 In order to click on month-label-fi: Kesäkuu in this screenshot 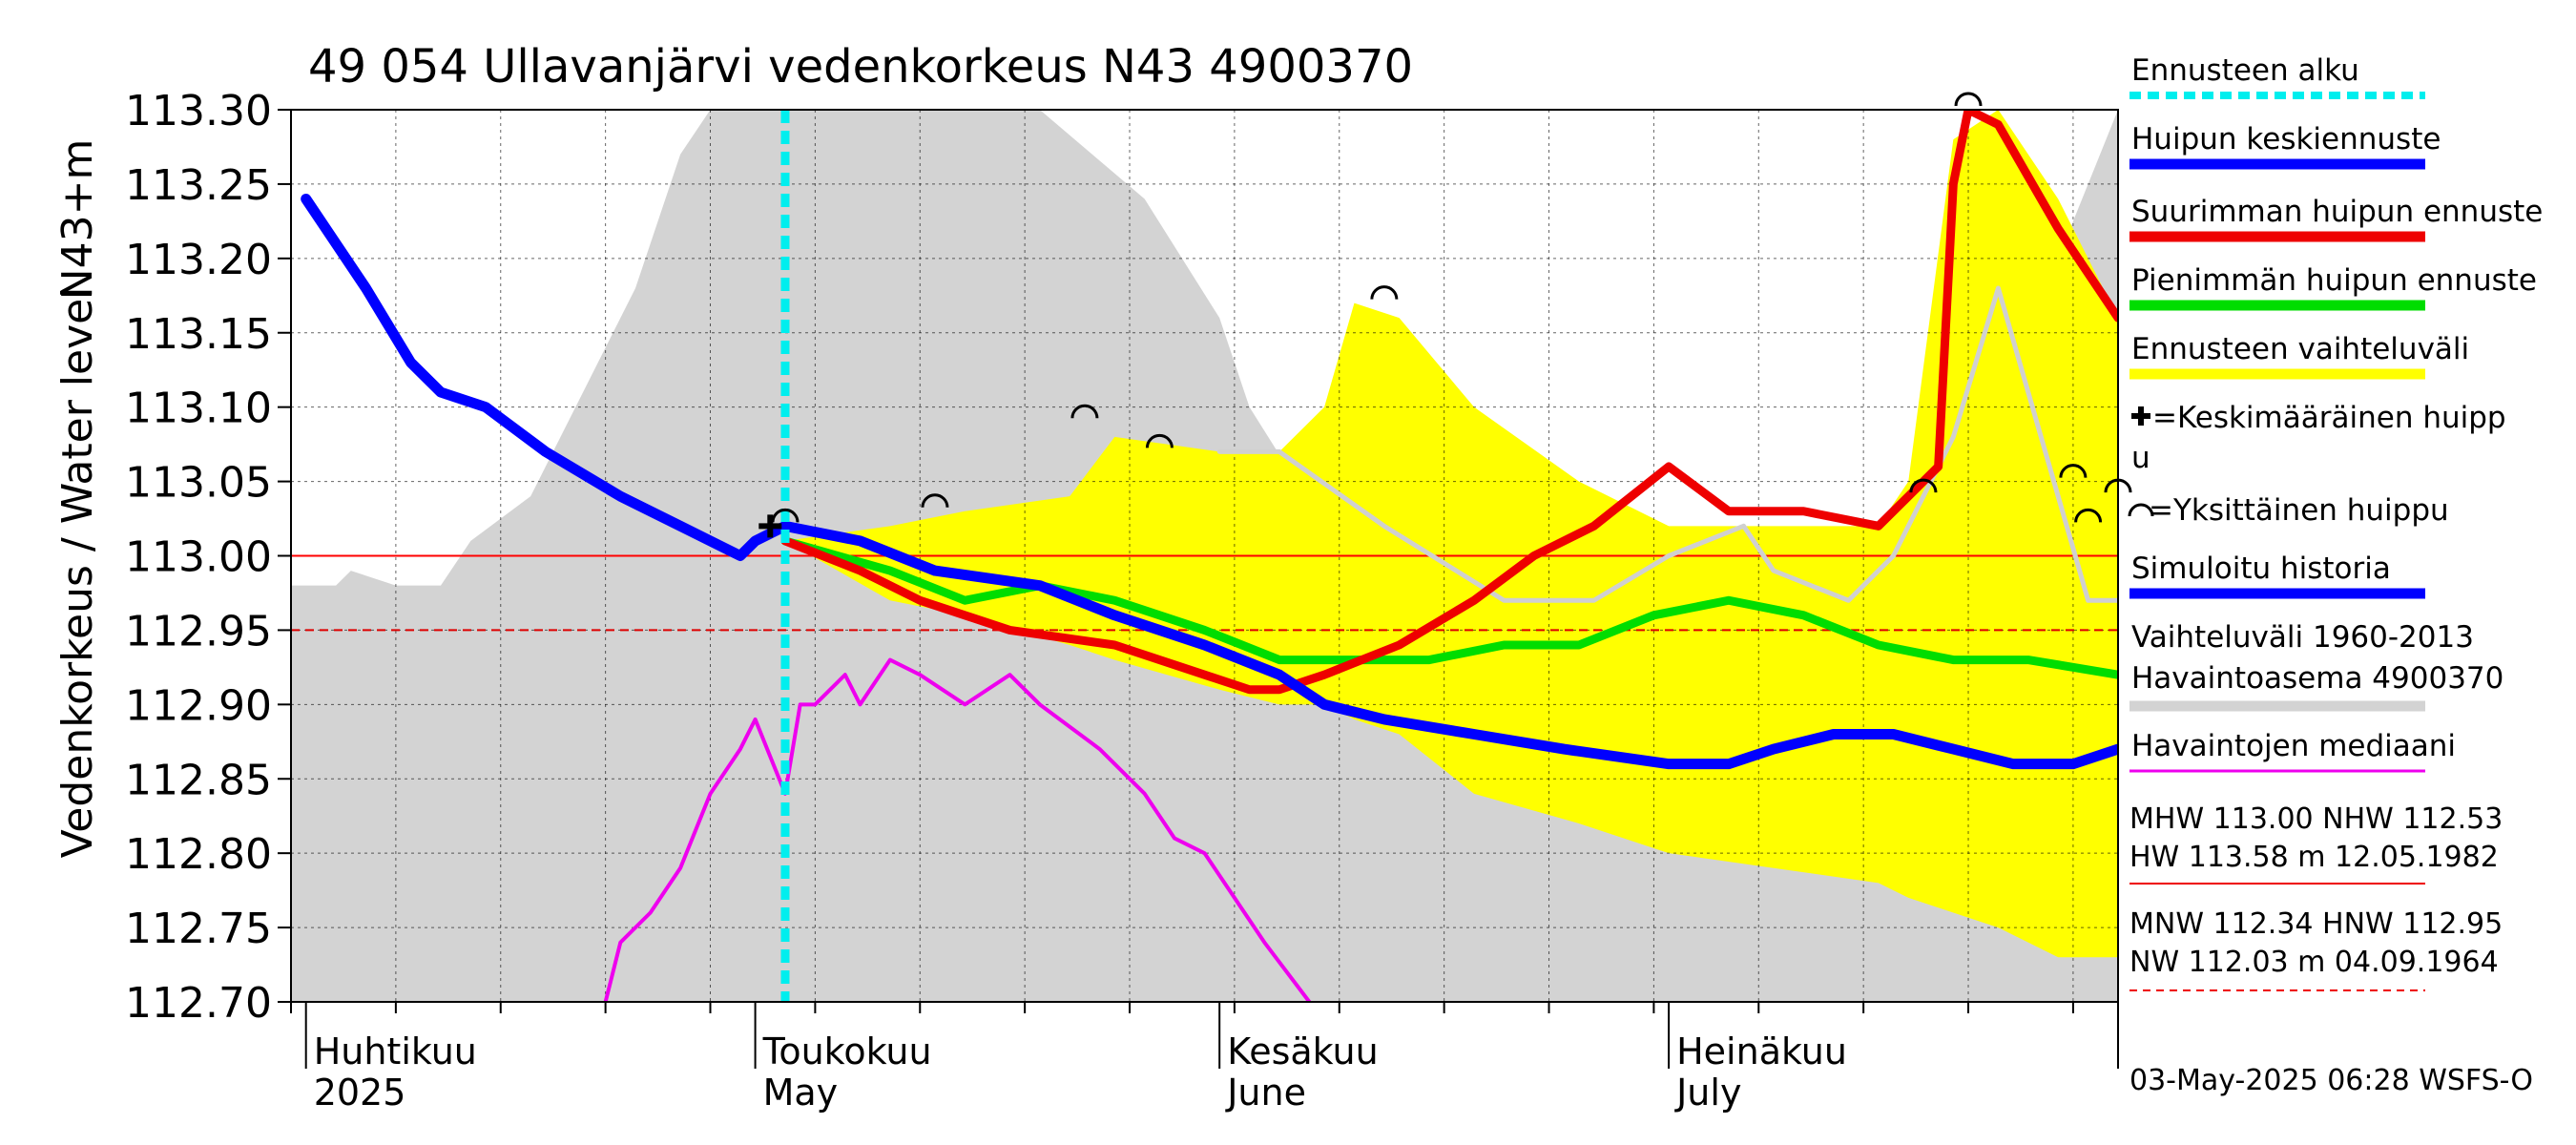, I will do `click(1303, 1051)`.